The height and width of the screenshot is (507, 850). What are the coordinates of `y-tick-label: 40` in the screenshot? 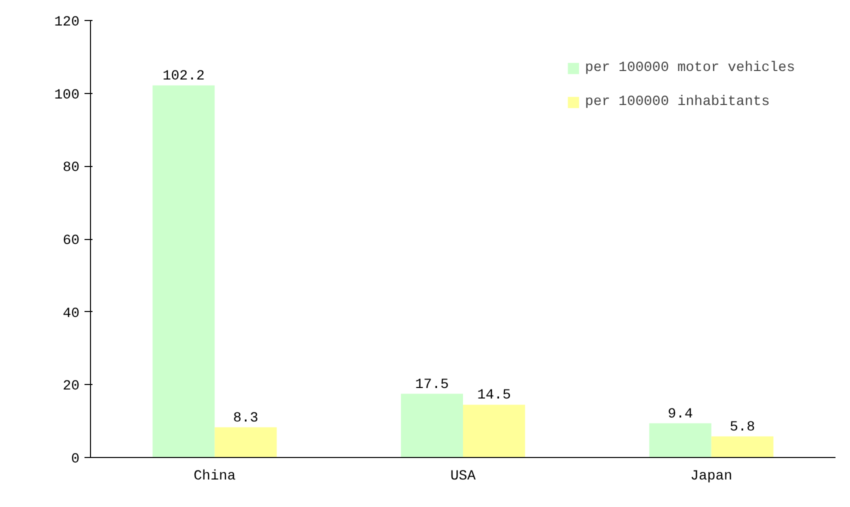 It's located at (71, 314).